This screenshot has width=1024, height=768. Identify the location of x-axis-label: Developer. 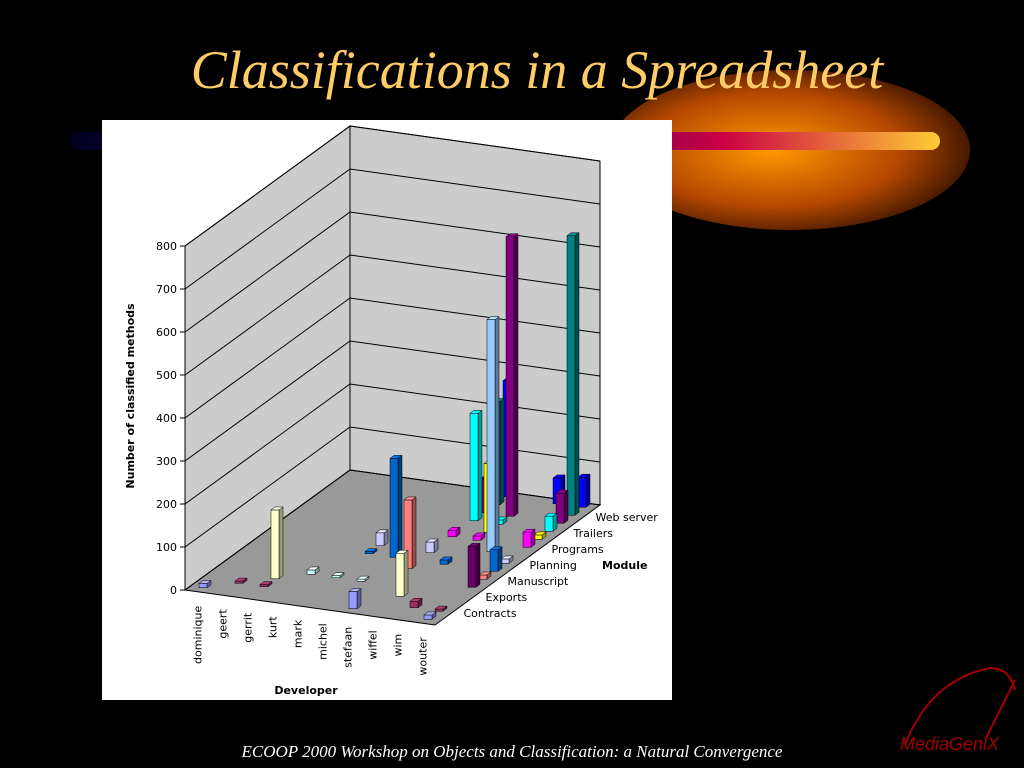
(306, 690).